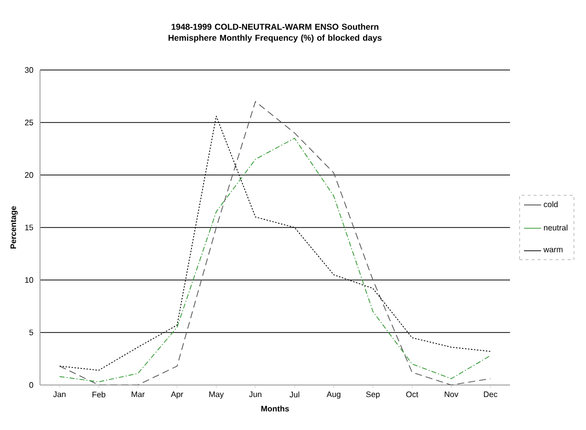 The image size is (586, 430). Describe the element at coordinates (29, 280) in the screenshot. I see `y-tick-label: 10` at that location.